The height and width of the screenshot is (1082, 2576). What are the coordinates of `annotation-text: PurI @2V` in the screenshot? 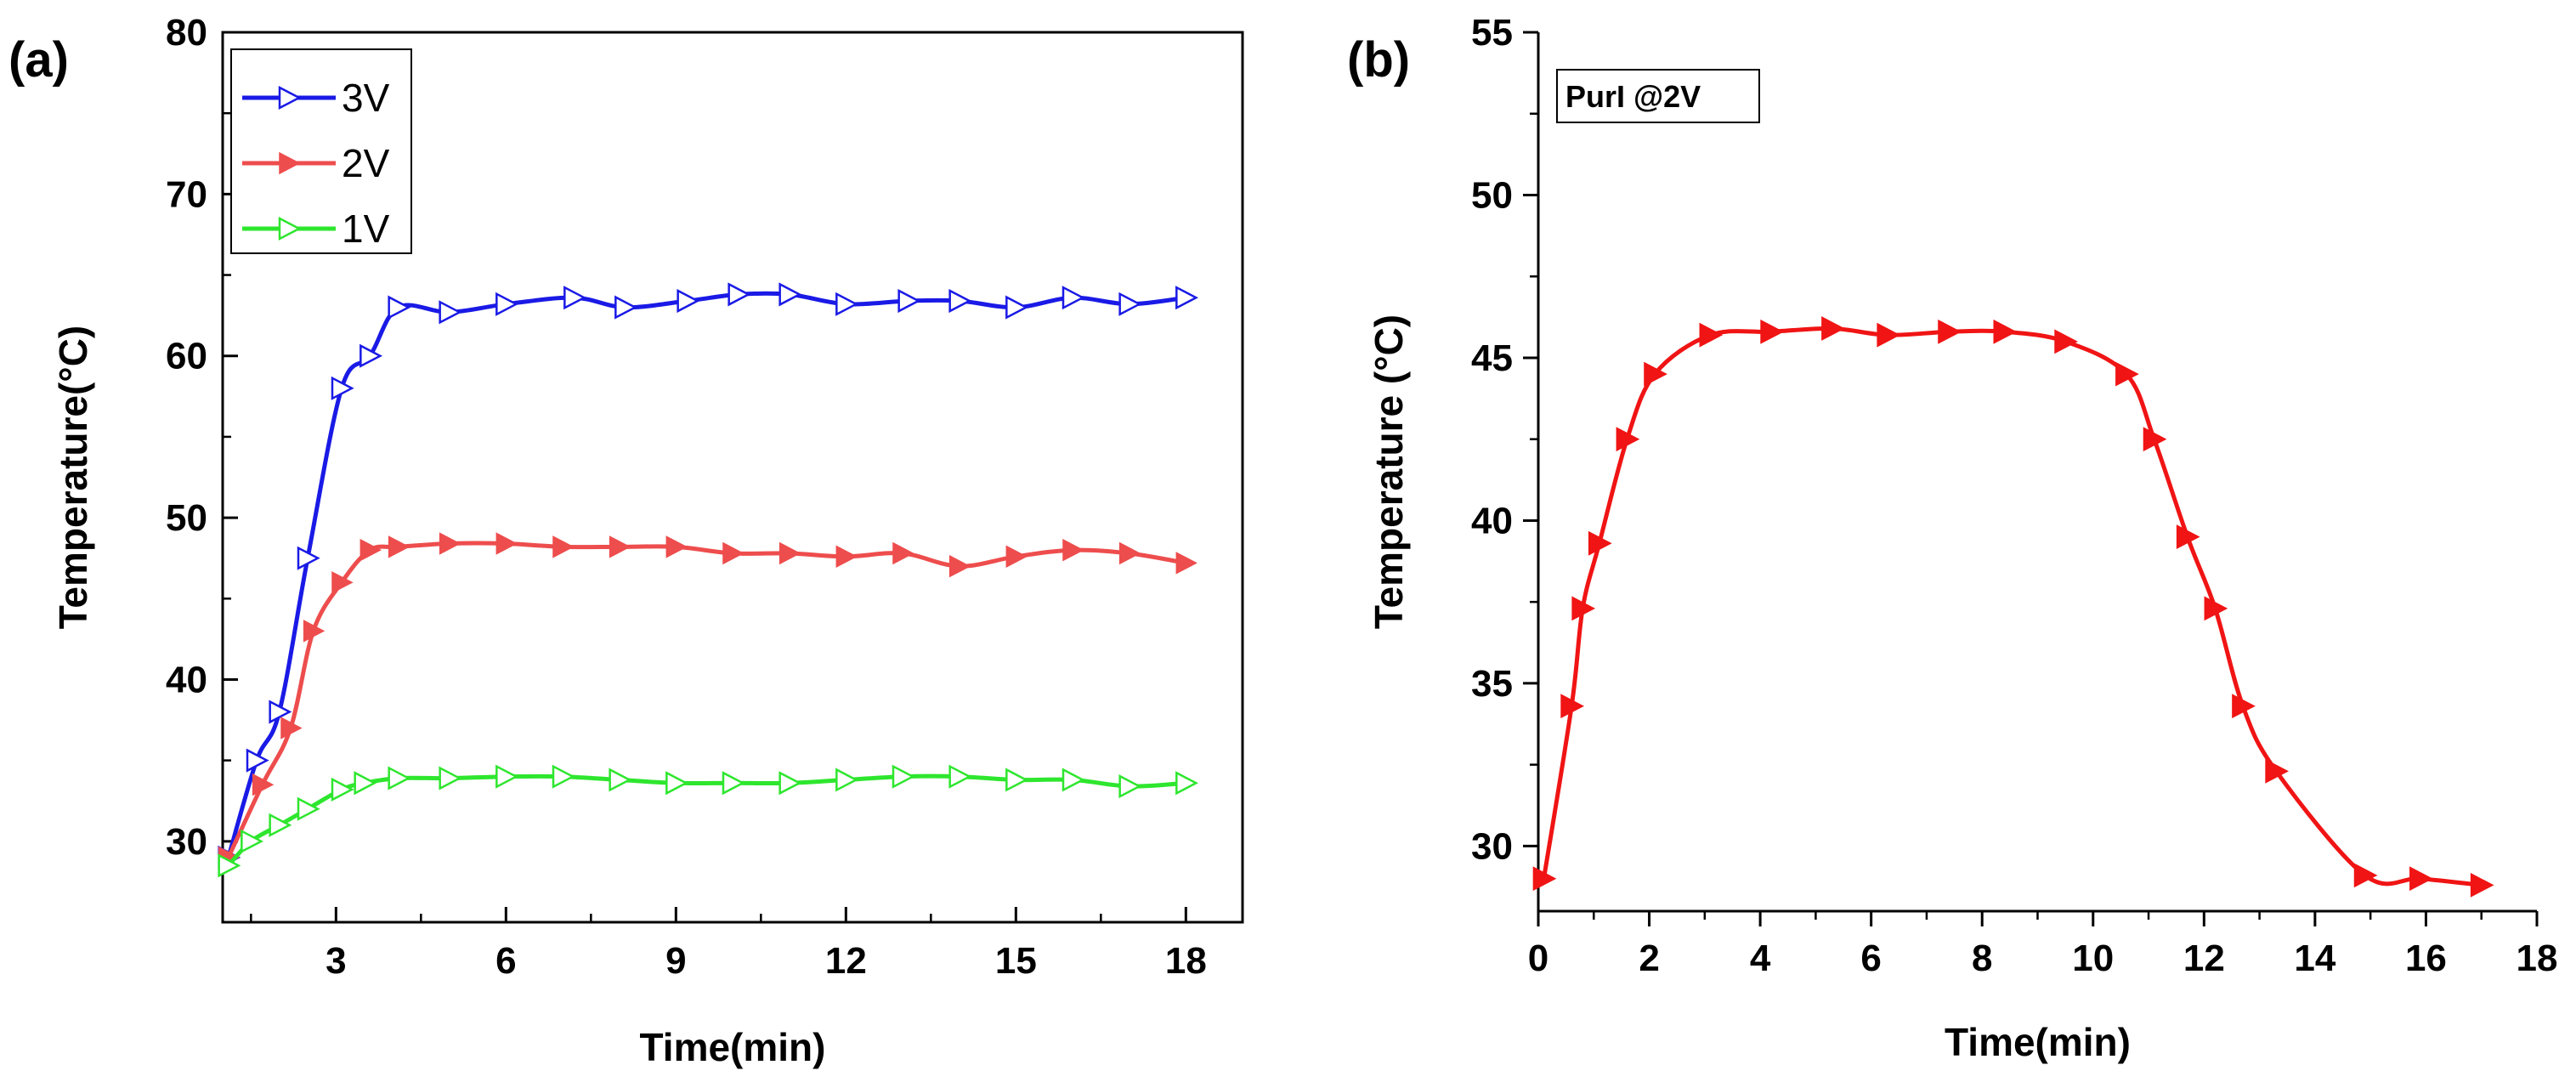 It's located at (1633, 96).